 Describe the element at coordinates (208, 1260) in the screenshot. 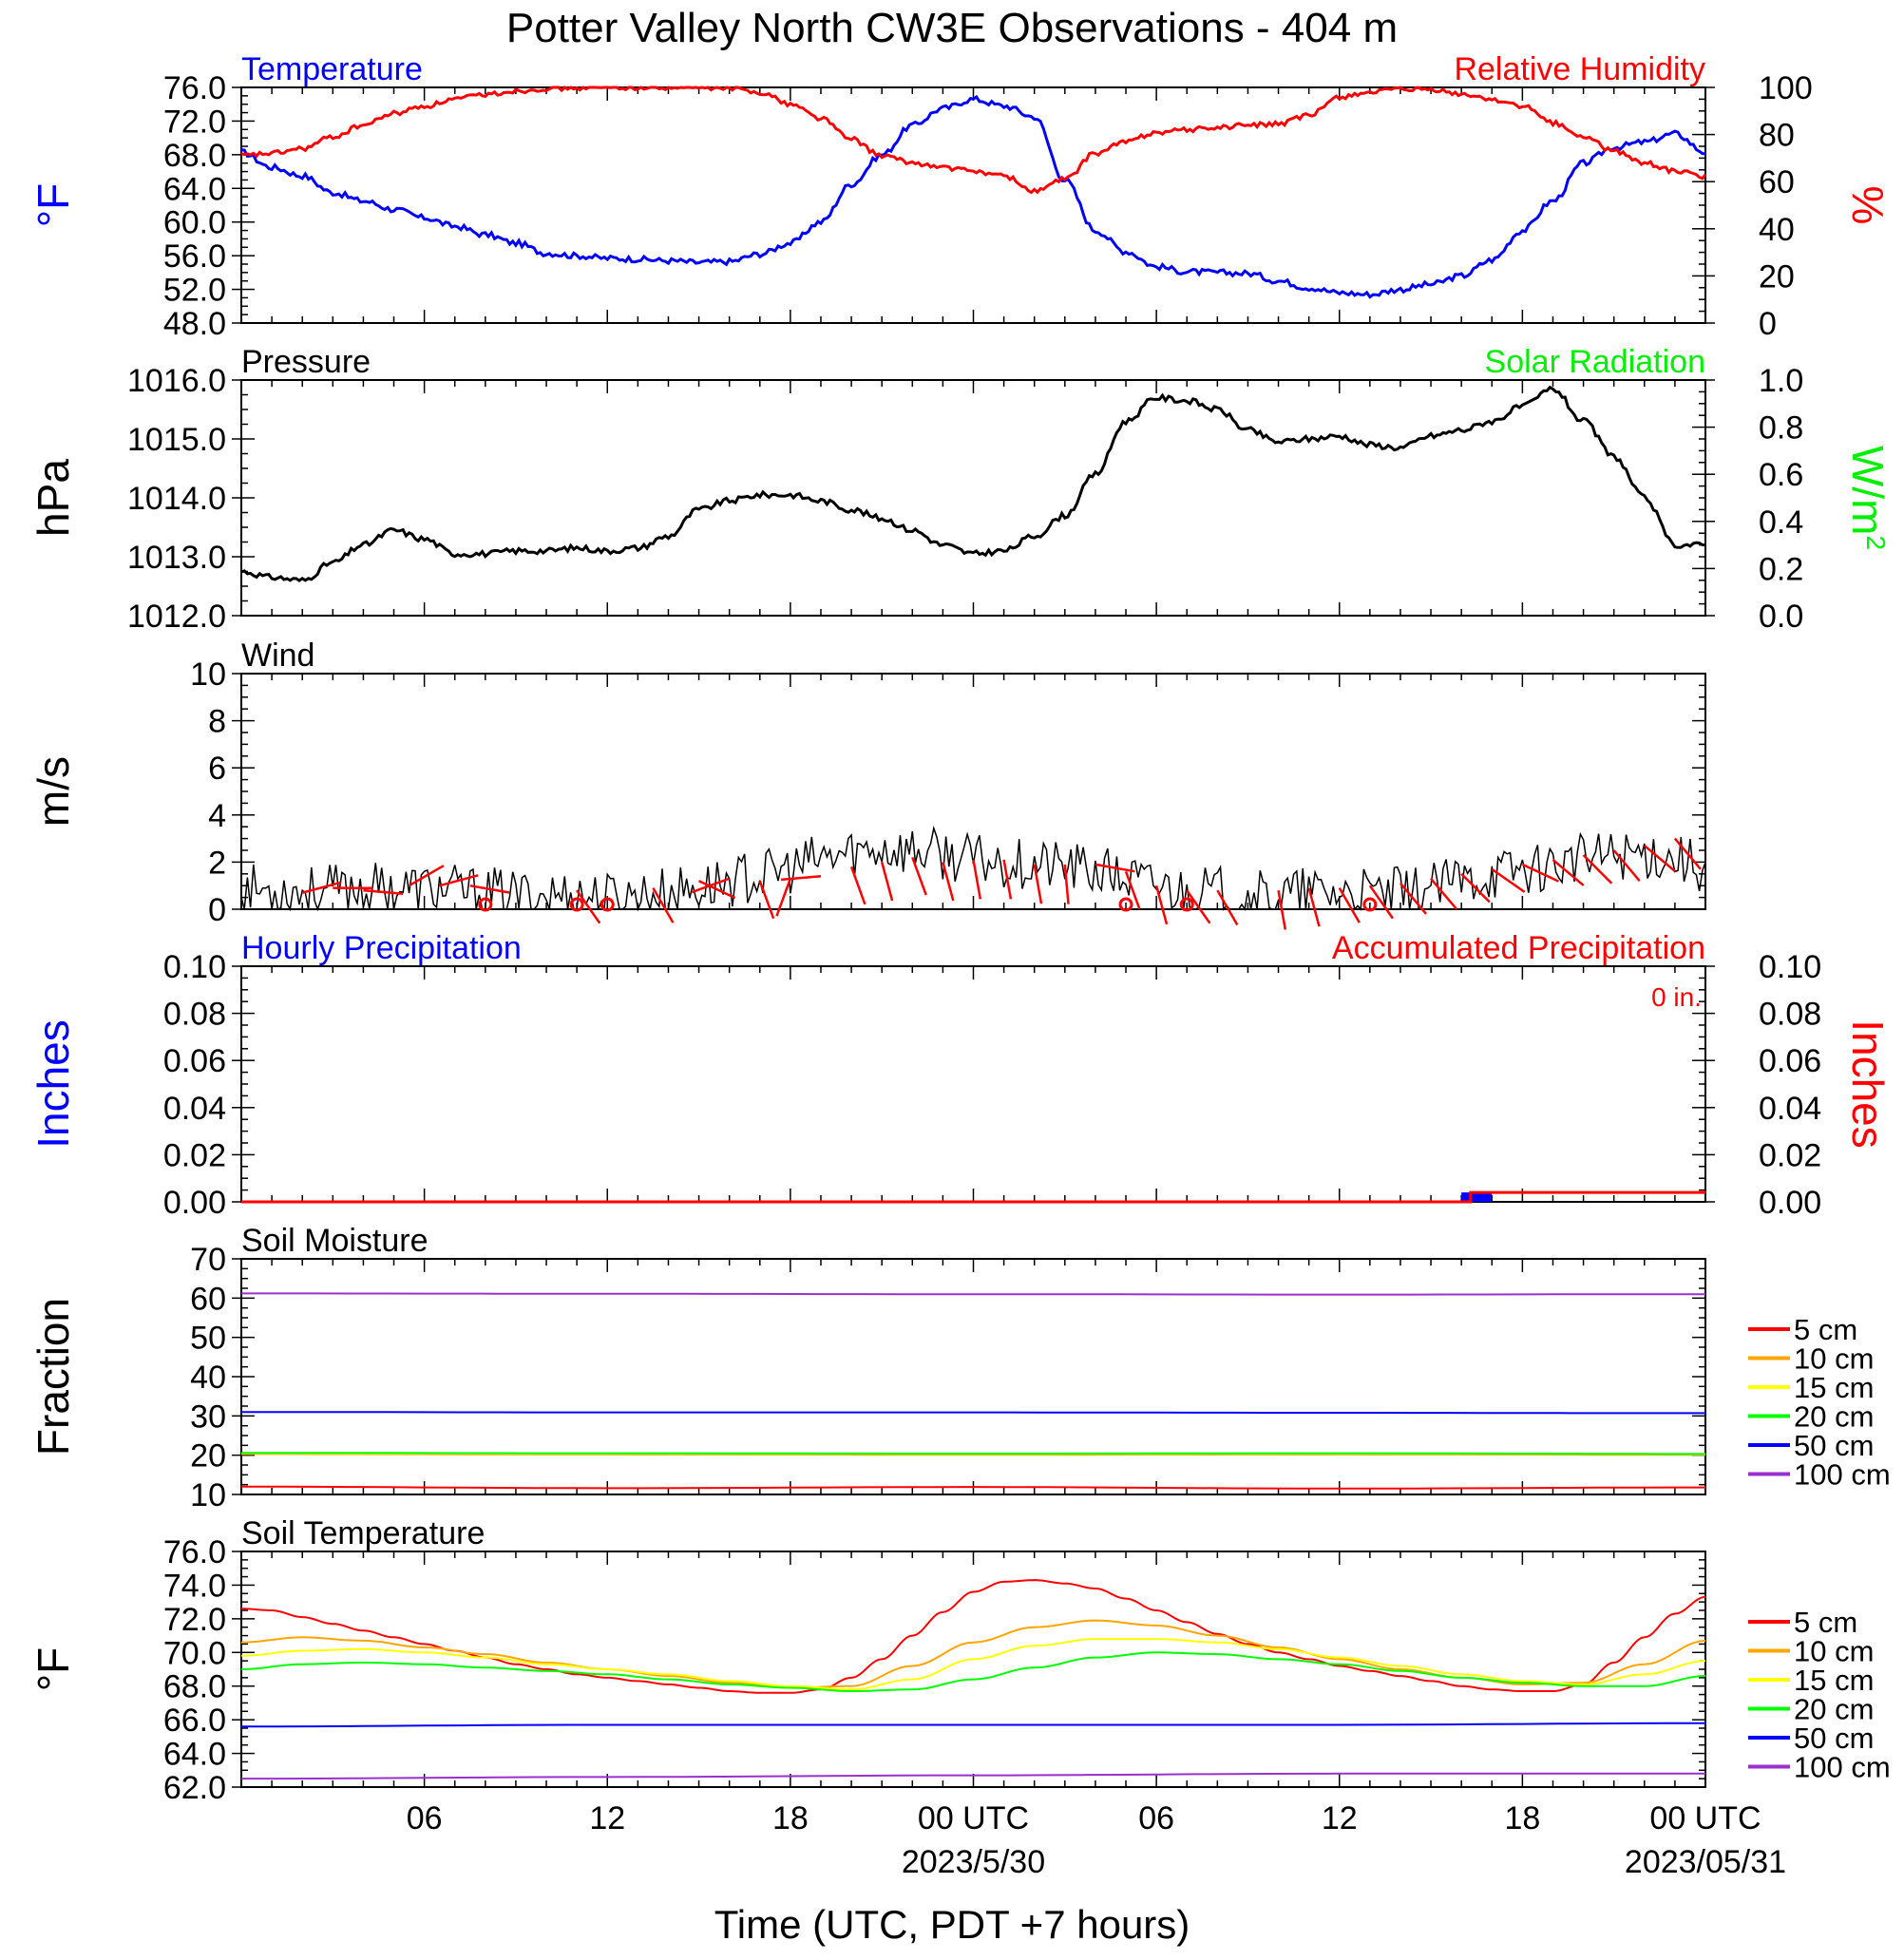

I see `y-tick-label: 70` at that location.